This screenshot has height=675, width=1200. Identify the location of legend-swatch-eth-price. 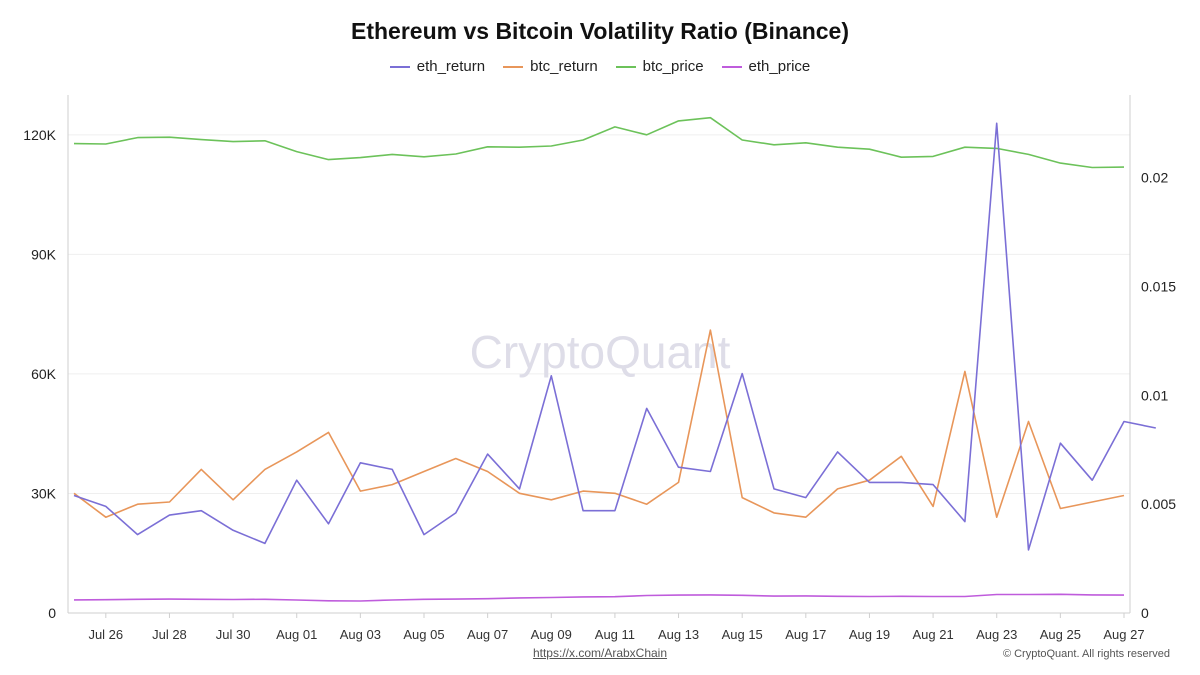
(731, 66).